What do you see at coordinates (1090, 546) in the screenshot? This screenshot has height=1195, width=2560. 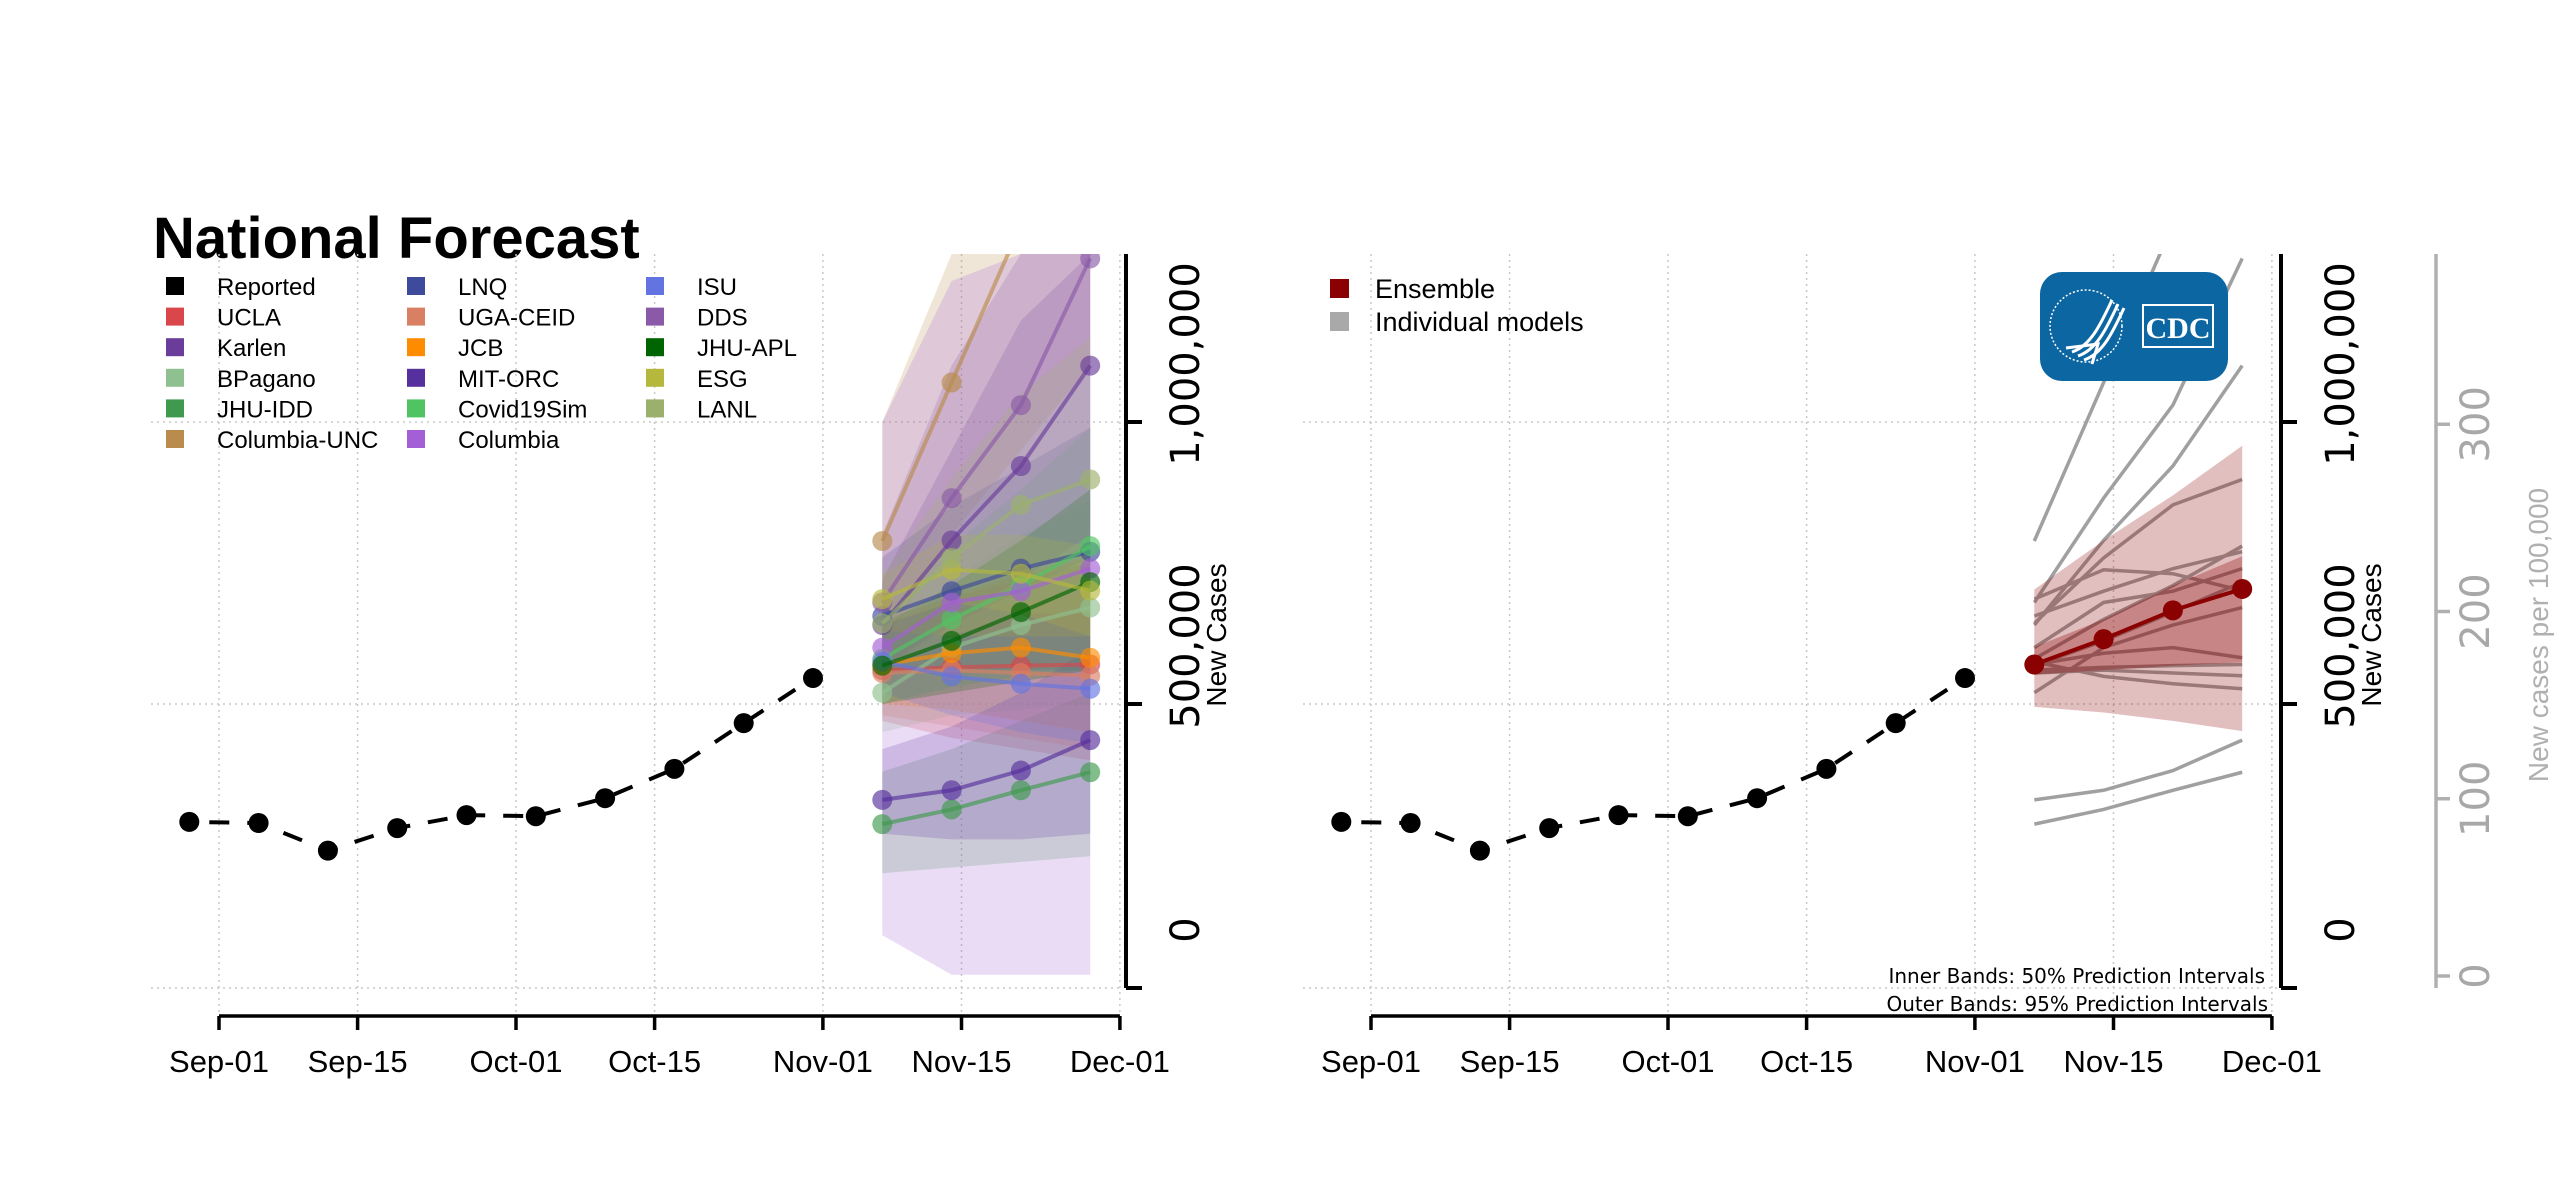 I see `point-covid19sim` at bounding box center [1090, 546].